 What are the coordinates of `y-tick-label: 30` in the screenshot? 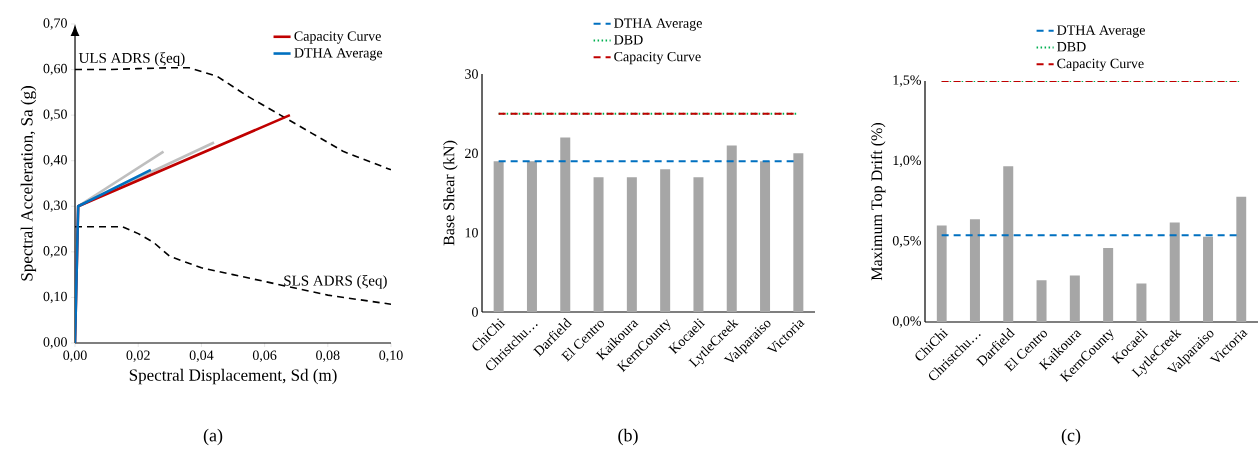 It's located at (471, 74).